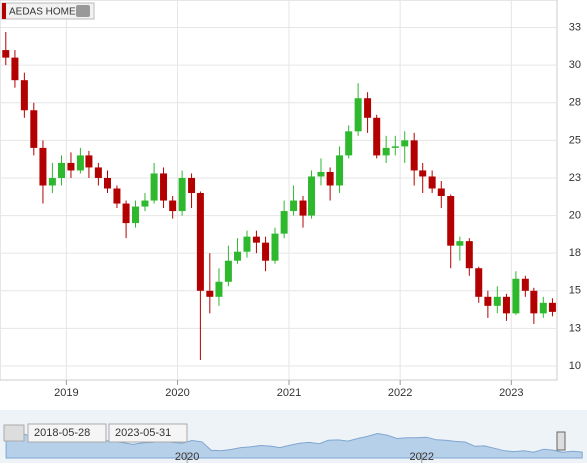  What do you see at coordinates (575, 178) in the screenshot?
I see `y-tick-label: 23` at bounding box center [575, 178].